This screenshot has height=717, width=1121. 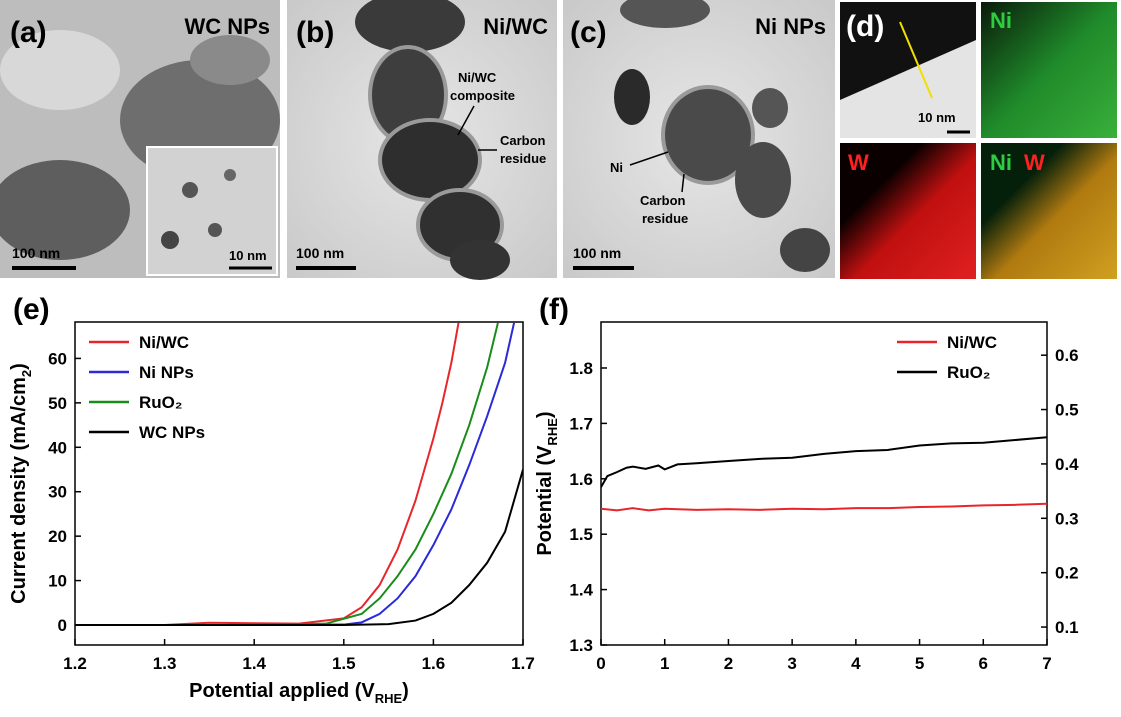 I want to click on y-axis-title-part: Potential (V, so click(x=545, y=500).